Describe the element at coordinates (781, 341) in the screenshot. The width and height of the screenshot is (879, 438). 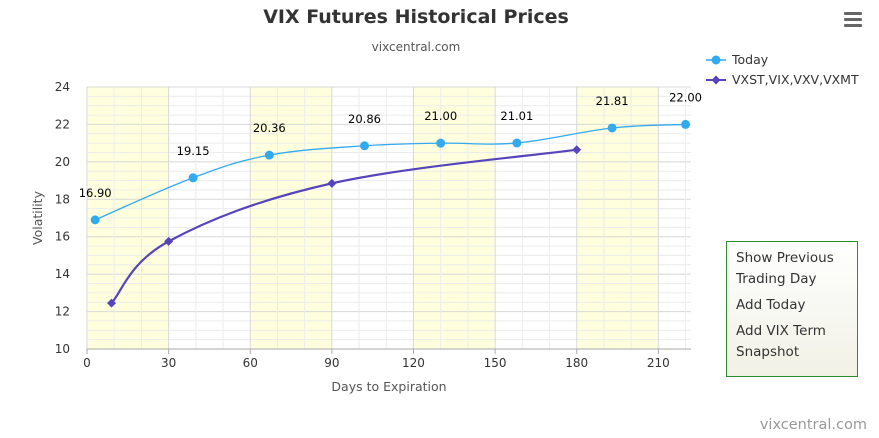
I see `add-vix-term-snapshot-button: Add VIX Term Snapshot` at that location.